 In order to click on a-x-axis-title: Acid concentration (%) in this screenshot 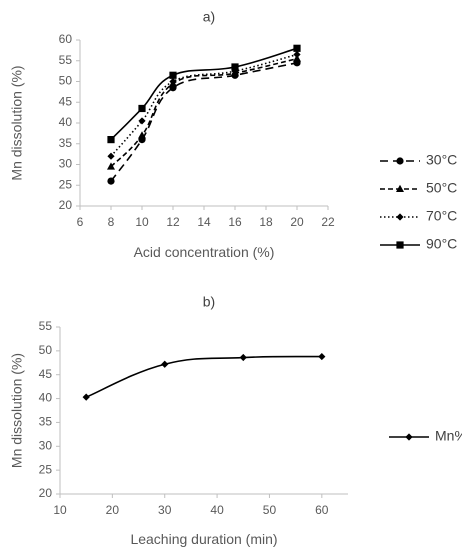, I will do `click(204, 252)`.